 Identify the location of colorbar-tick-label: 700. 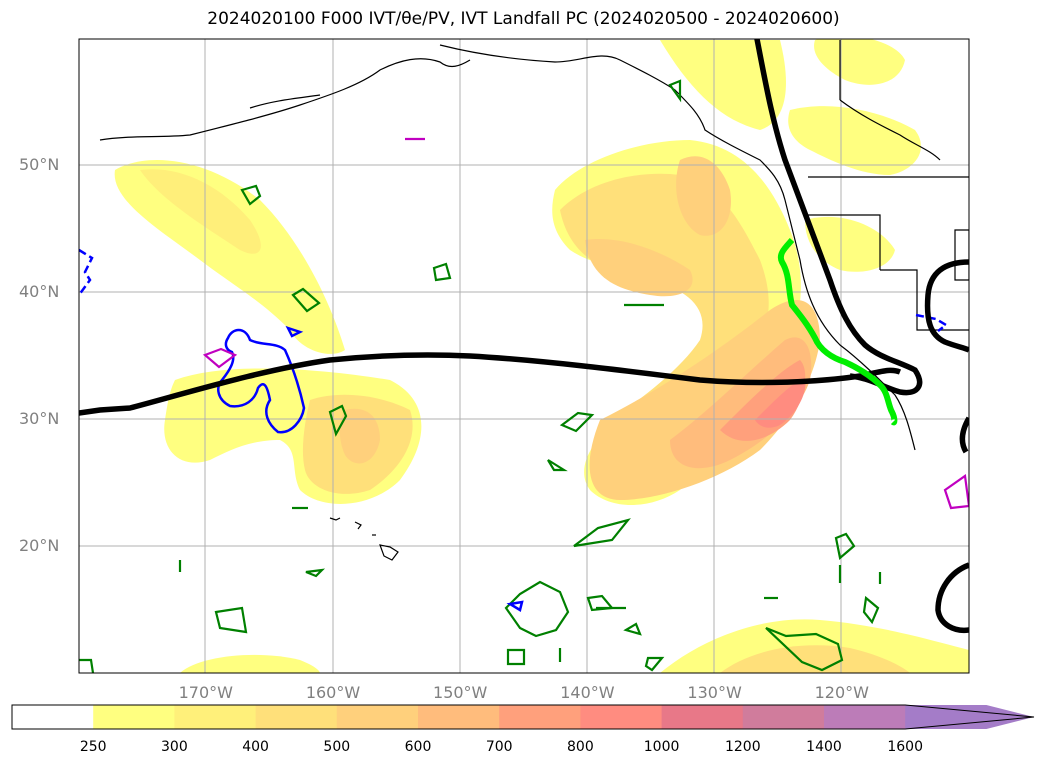
(499, 747).